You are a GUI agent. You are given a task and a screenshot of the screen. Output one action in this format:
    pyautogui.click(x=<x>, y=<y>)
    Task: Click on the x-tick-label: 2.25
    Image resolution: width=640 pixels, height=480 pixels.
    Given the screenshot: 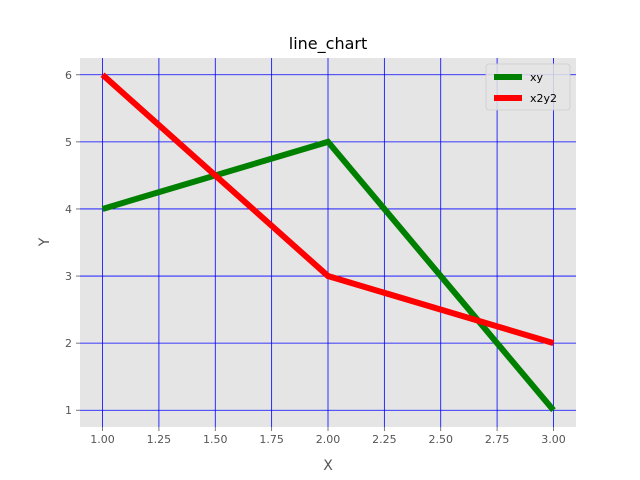 What is the action you would take?
    pyautogui.click(x=384, y=439)
    